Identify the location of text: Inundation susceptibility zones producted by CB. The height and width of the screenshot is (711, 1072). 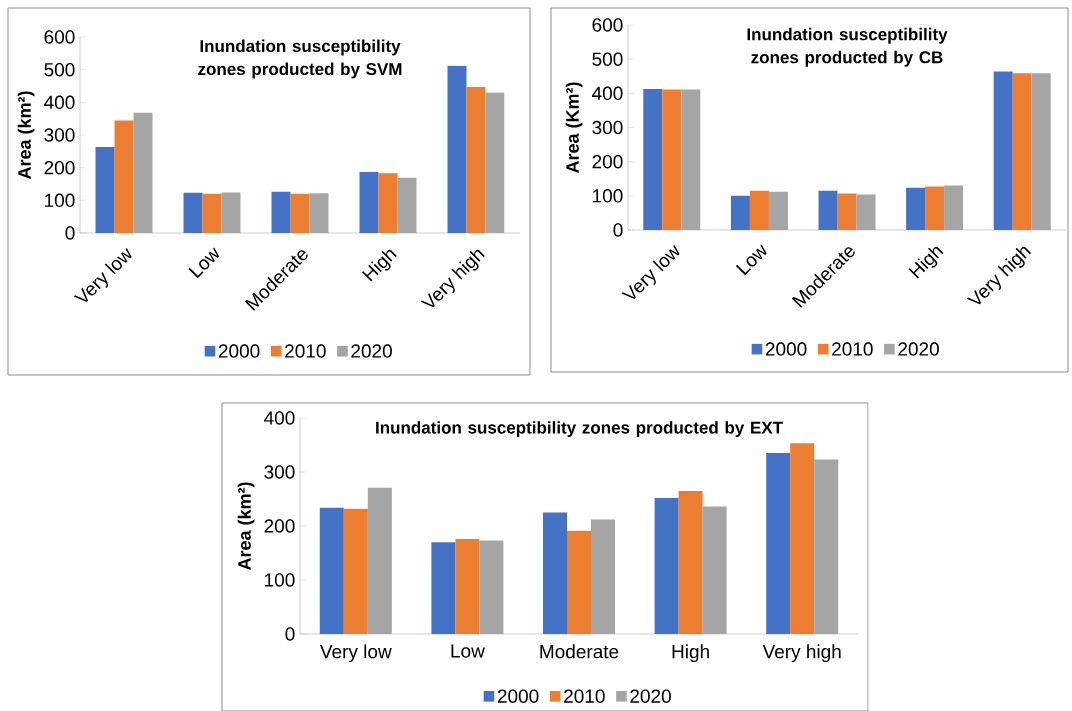
(847, 47).